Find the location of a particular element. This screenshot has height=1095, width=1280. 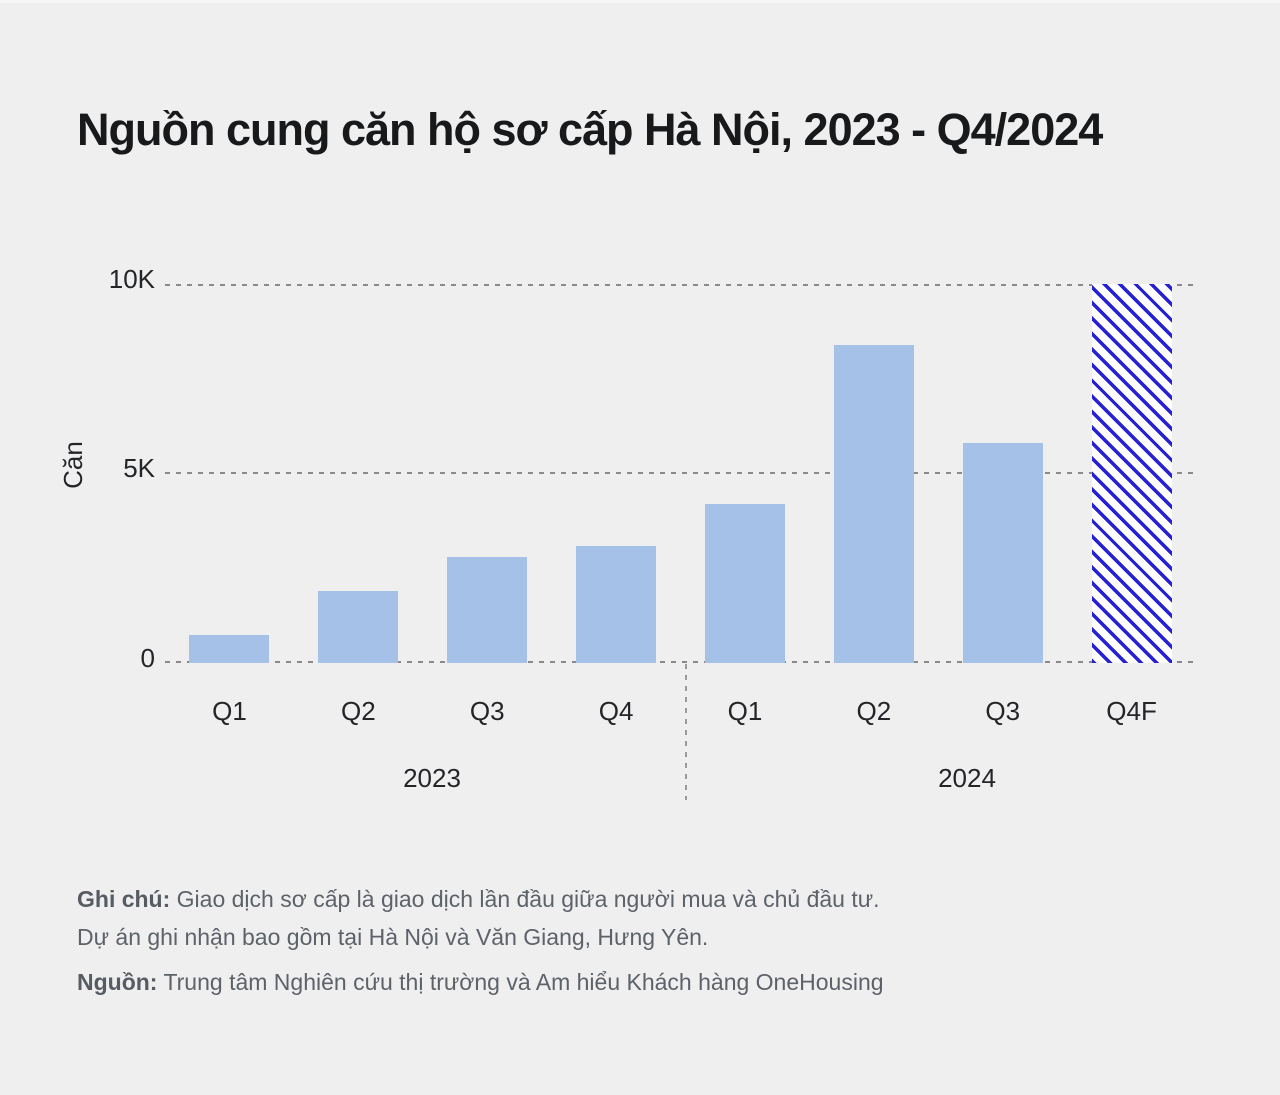

x-label-2024-q1: Q1 is located at coordinates (745, 711).